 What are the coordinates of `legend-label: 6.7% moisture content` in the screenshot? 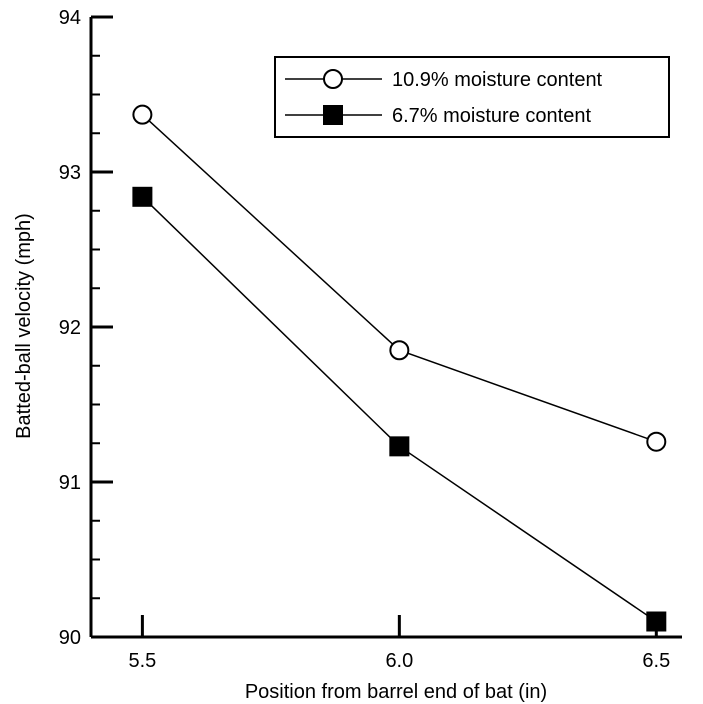 It's located at (491, 116).